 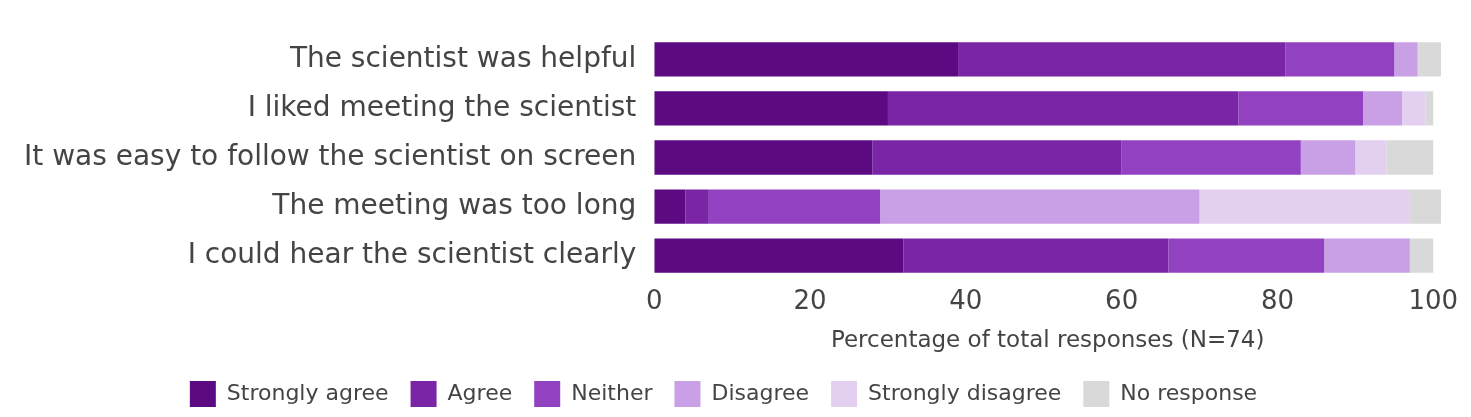 I want to click on x-tick-label: 100, so click(x=1433, y=299).